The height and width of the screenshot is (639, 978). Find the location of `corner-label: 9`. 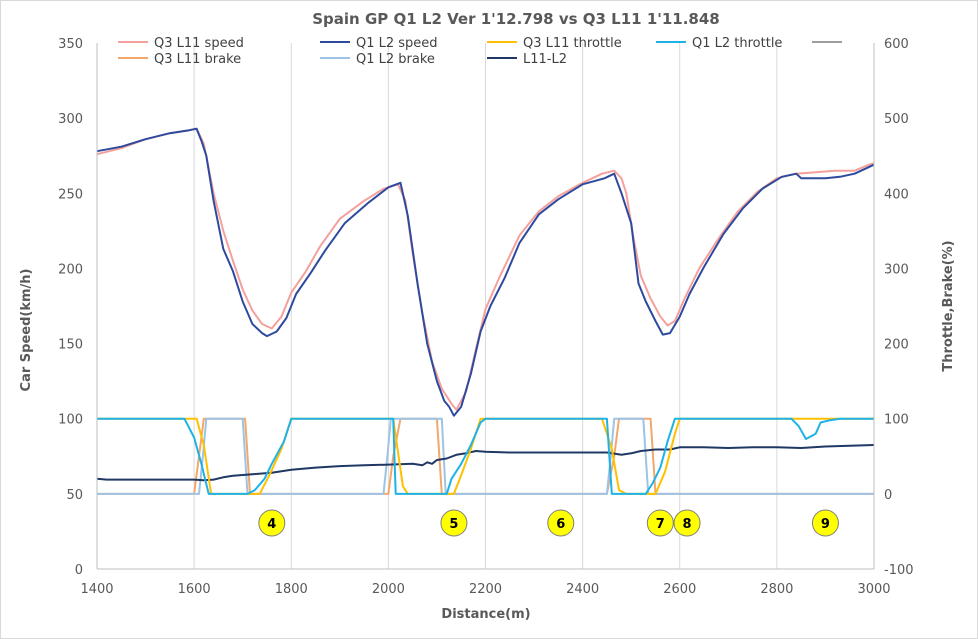

corner-label: 9 is located at coordinates (825, 524).